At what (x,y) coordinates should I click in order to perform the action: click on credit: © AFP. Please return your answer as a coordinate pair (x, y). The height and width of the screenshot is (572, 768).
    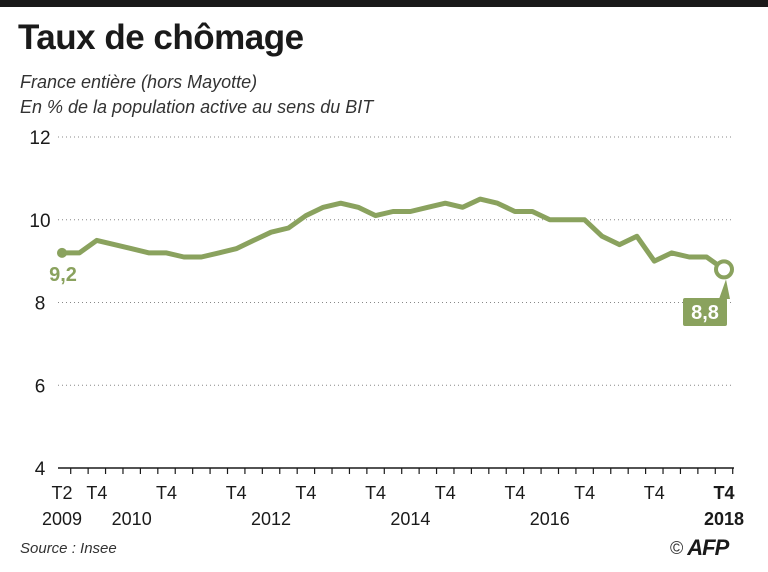
    Looking at the image, I should click on (699, 548).